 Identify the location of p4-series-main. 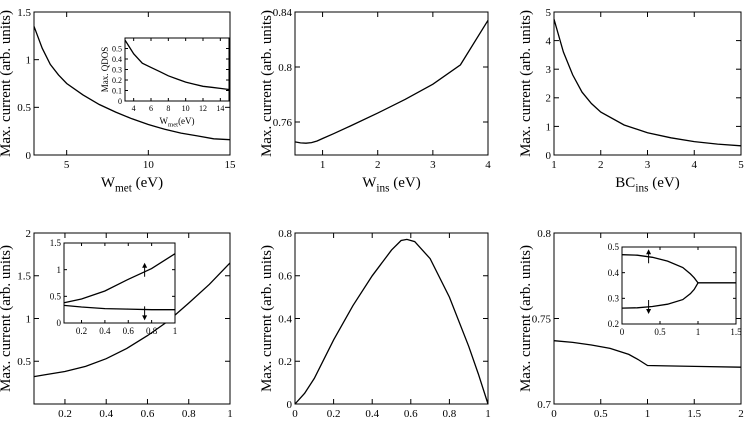
(132, 320).